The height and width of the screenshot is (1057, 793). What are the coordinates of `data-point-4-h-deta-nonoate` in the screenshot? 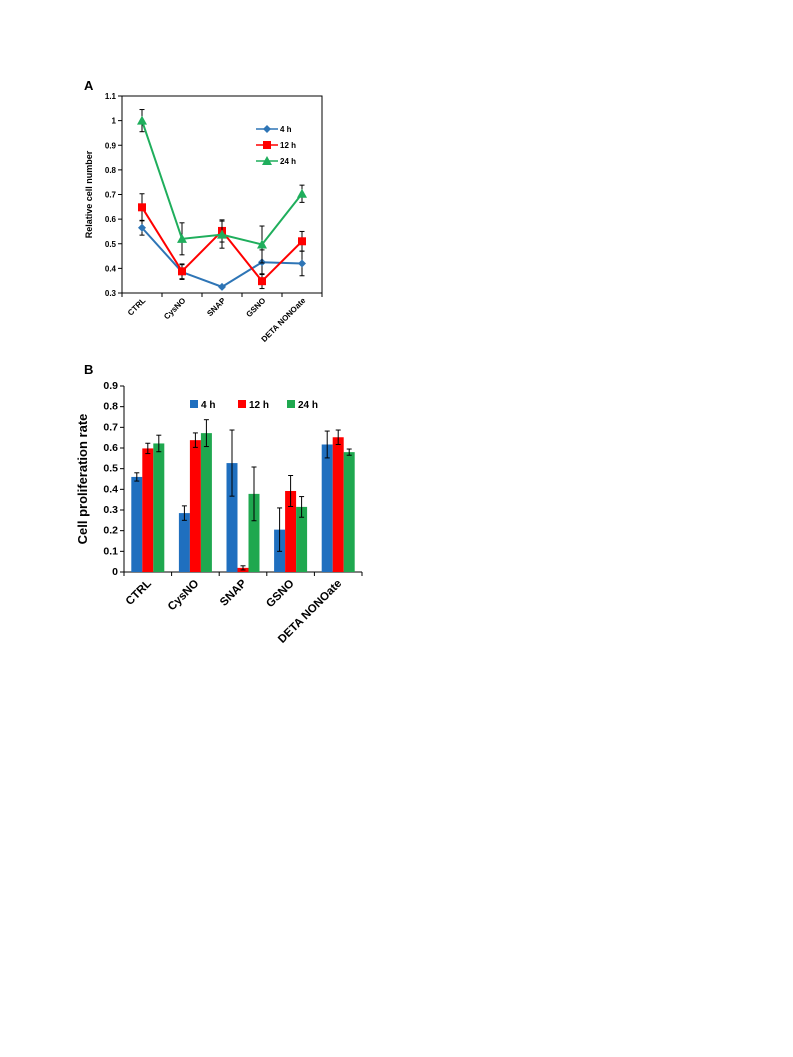 It's located at (302, 263).